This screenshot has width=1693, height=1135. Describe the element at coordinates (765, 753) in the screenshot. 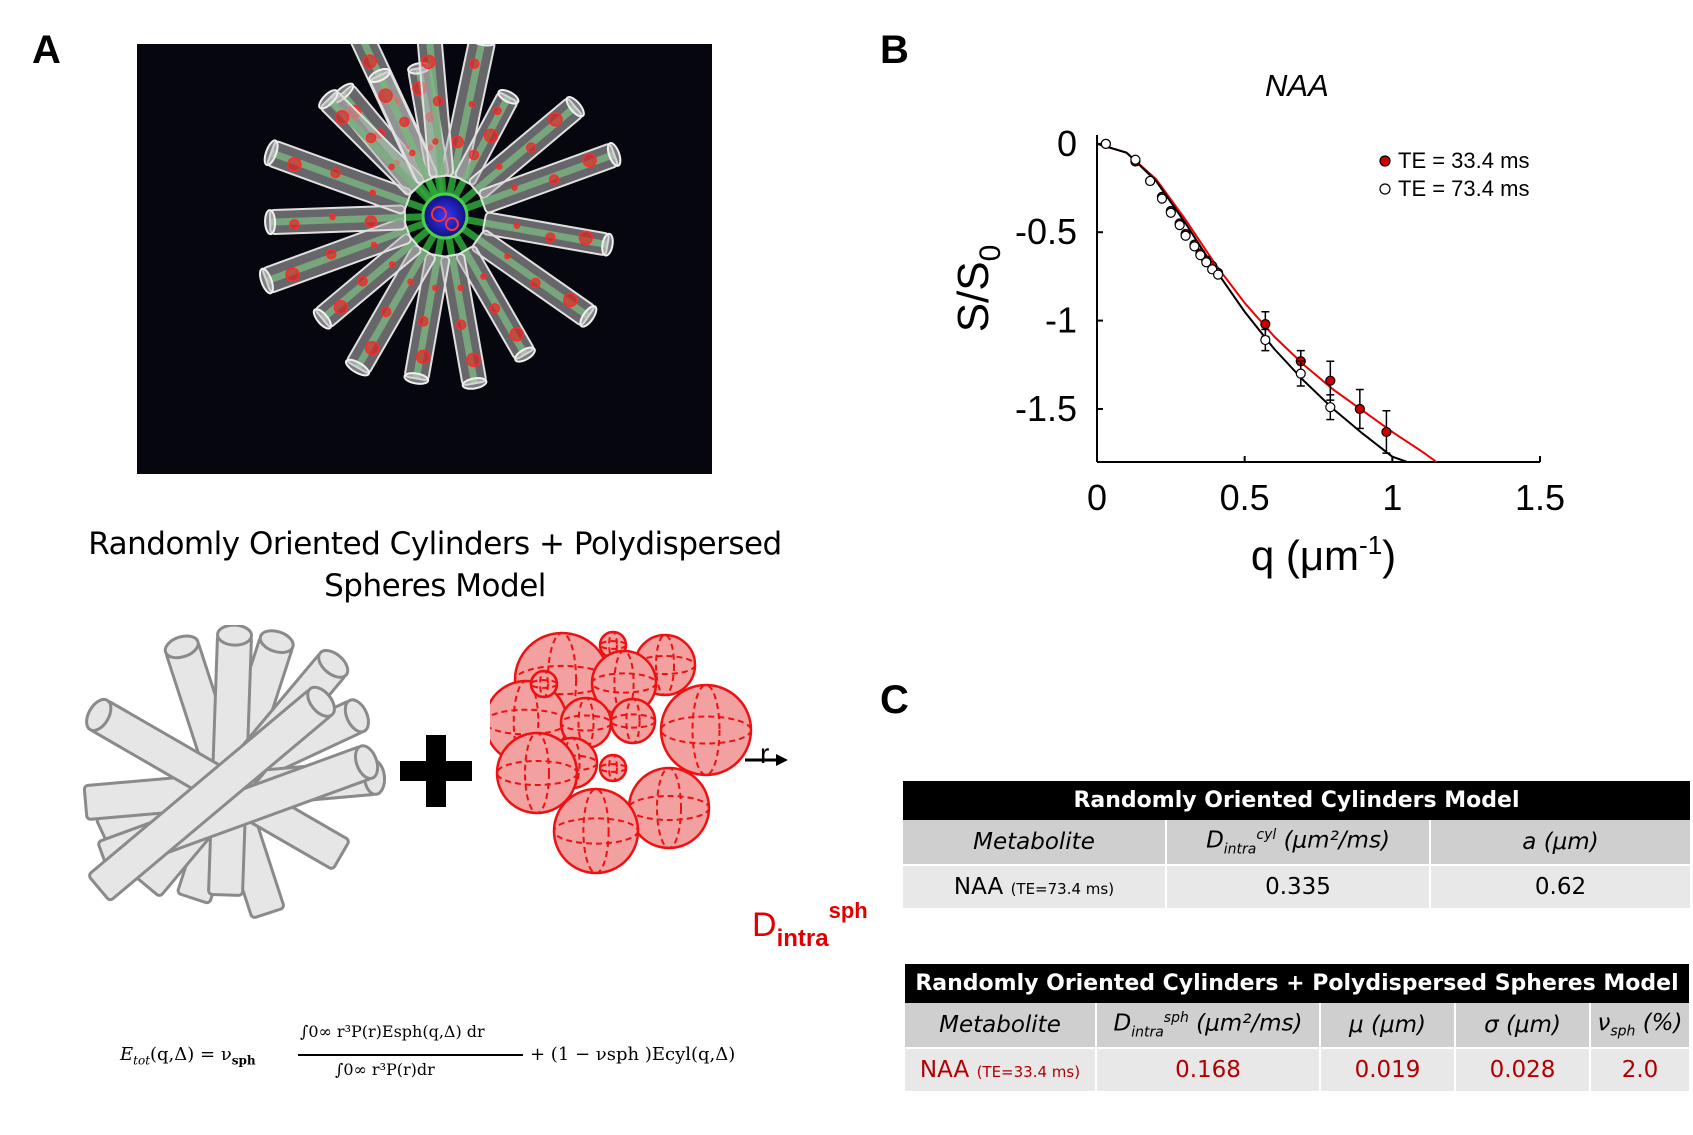

I see `sphere-radius-label: r` at that location.